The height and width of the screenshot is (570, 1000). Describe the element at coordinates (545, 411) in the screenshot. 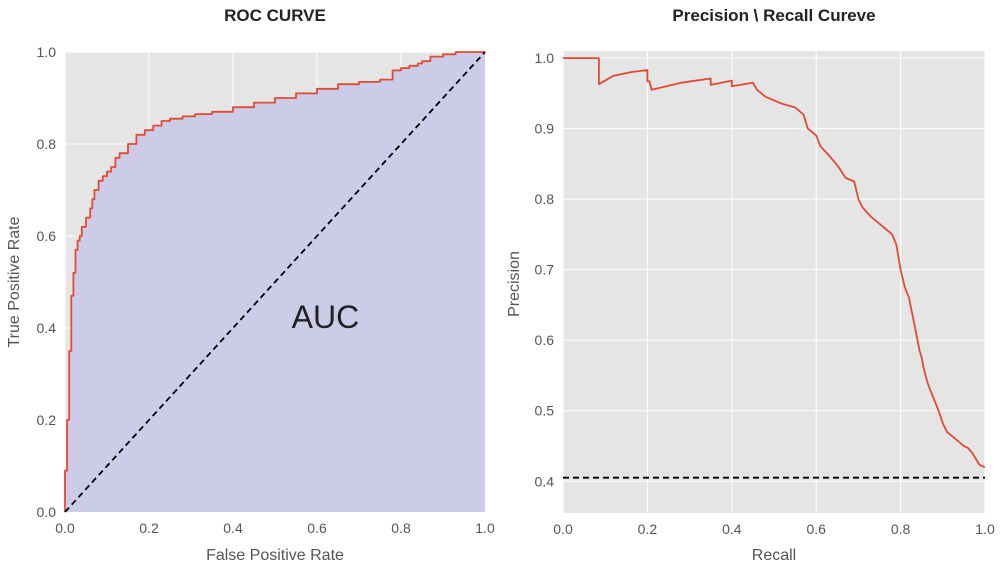

I see `y-tick-label: 0.5` at that location.